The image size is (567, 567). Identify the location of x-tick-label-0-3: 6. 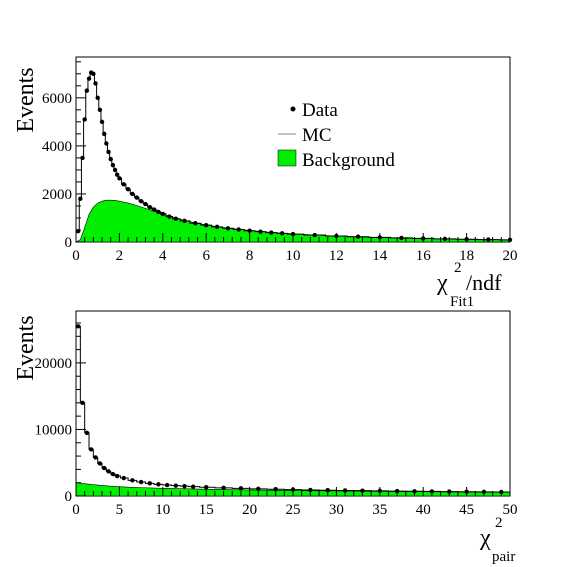
(206, 256).